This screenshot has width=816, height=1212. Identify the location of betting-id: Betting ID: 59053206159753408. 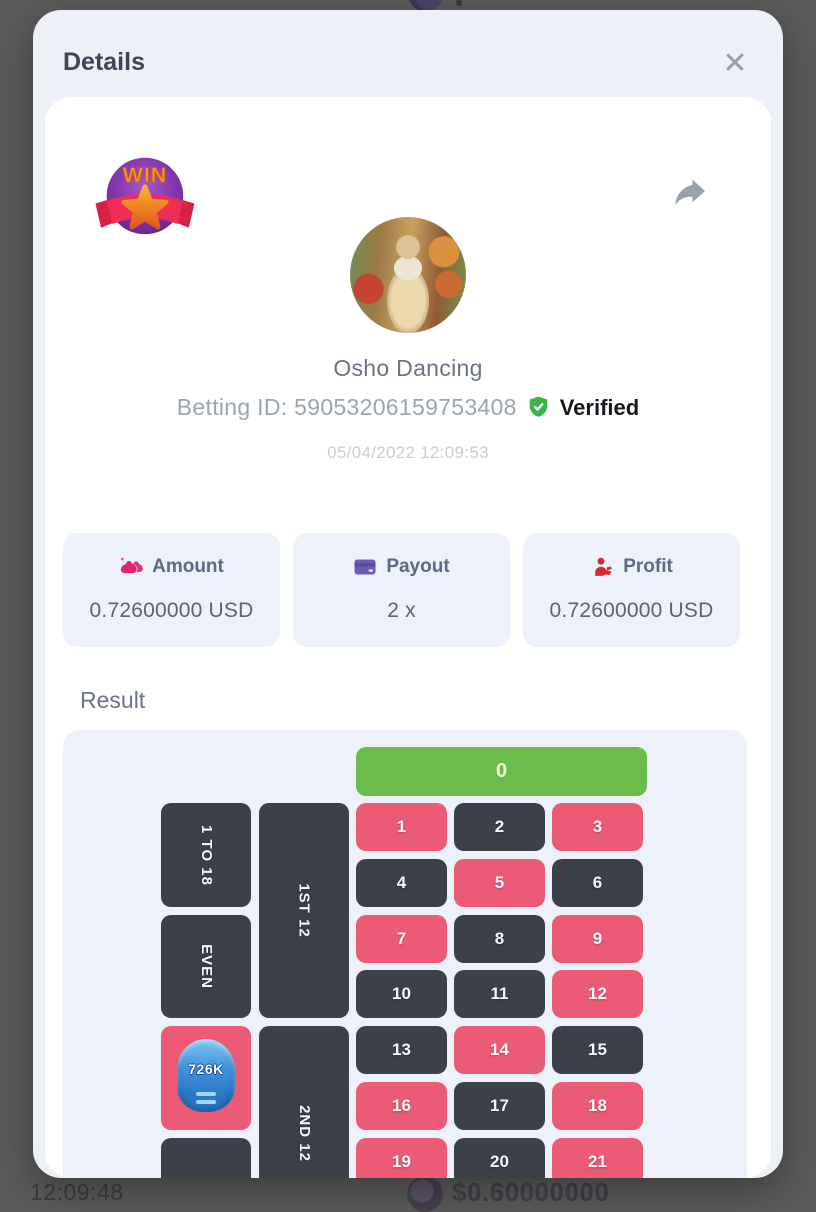
(346, 407).